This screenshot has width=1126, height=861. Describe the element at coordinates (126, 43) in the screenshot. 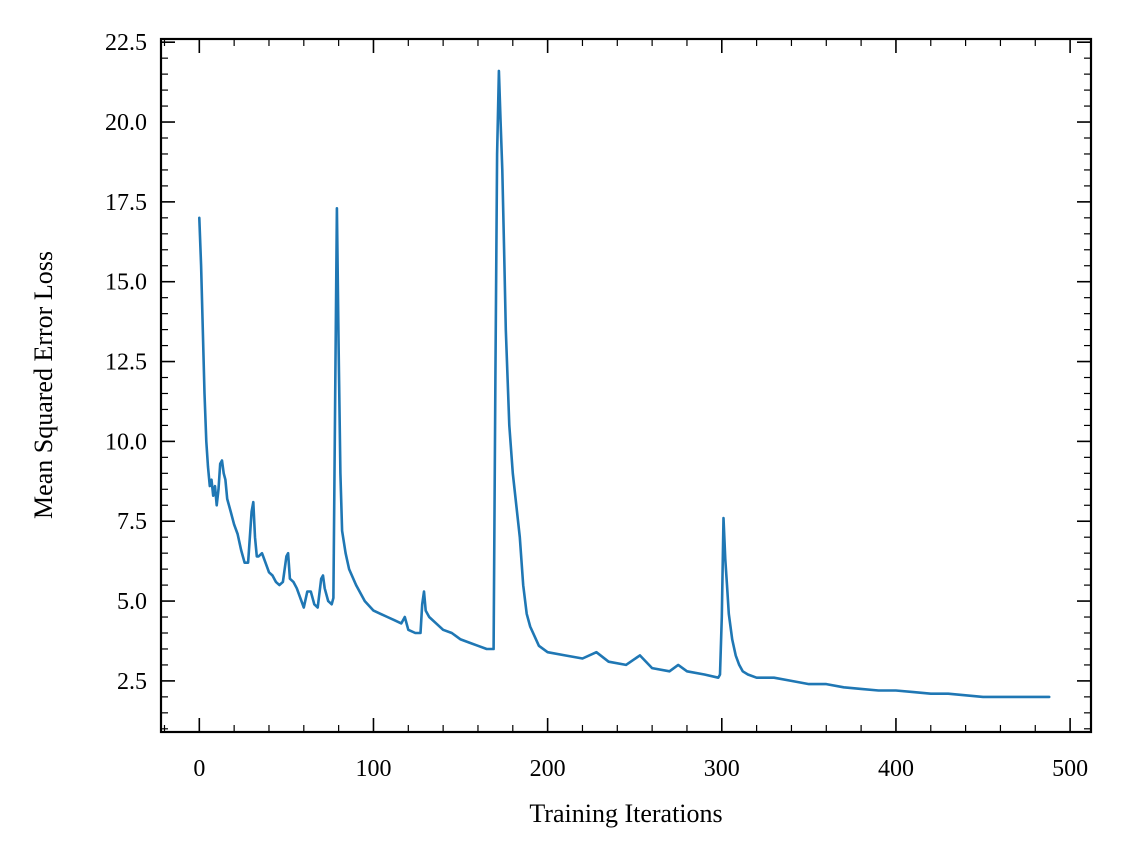

I see `y-tick-label: 22.5` at that location.